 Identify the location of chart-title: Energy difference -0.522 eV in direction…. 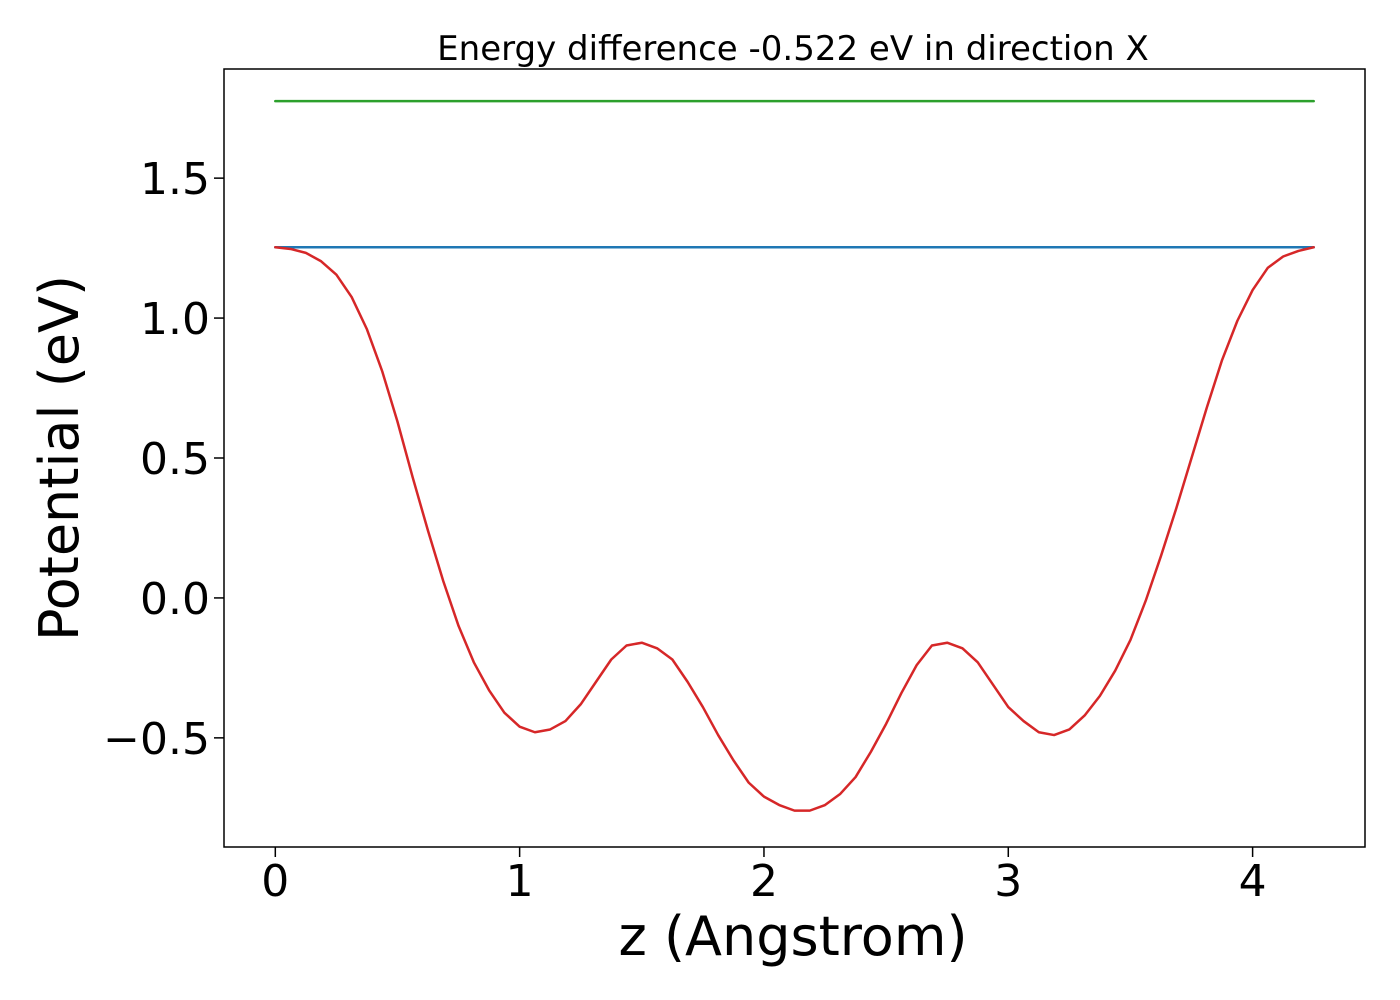
(793, 49).